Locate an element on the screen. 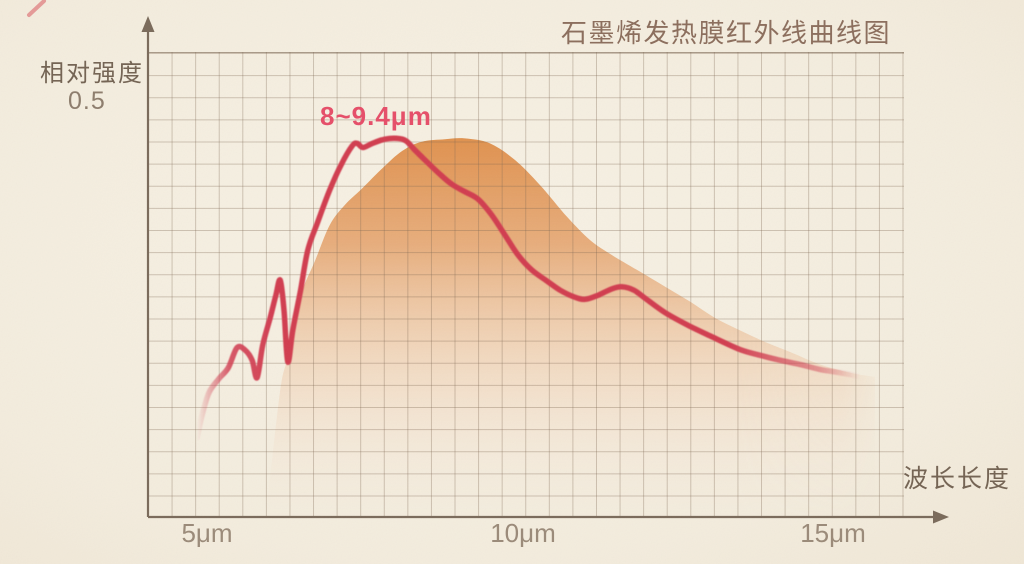  x-tick-5um: 5μm is located at coordinates (207, 533).